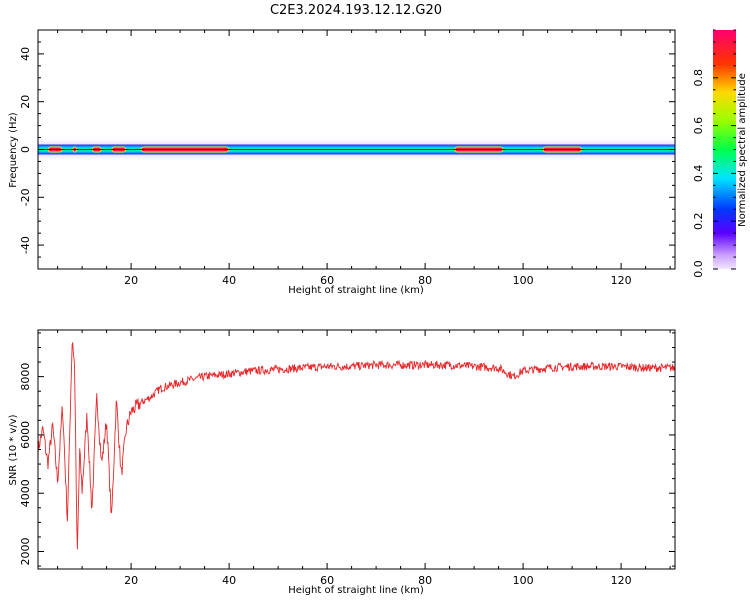  What do you see at coordinates (131, 580) in the screenshot?
I see `snr-x-tick-label: 20` at bounding box center [131, 580].